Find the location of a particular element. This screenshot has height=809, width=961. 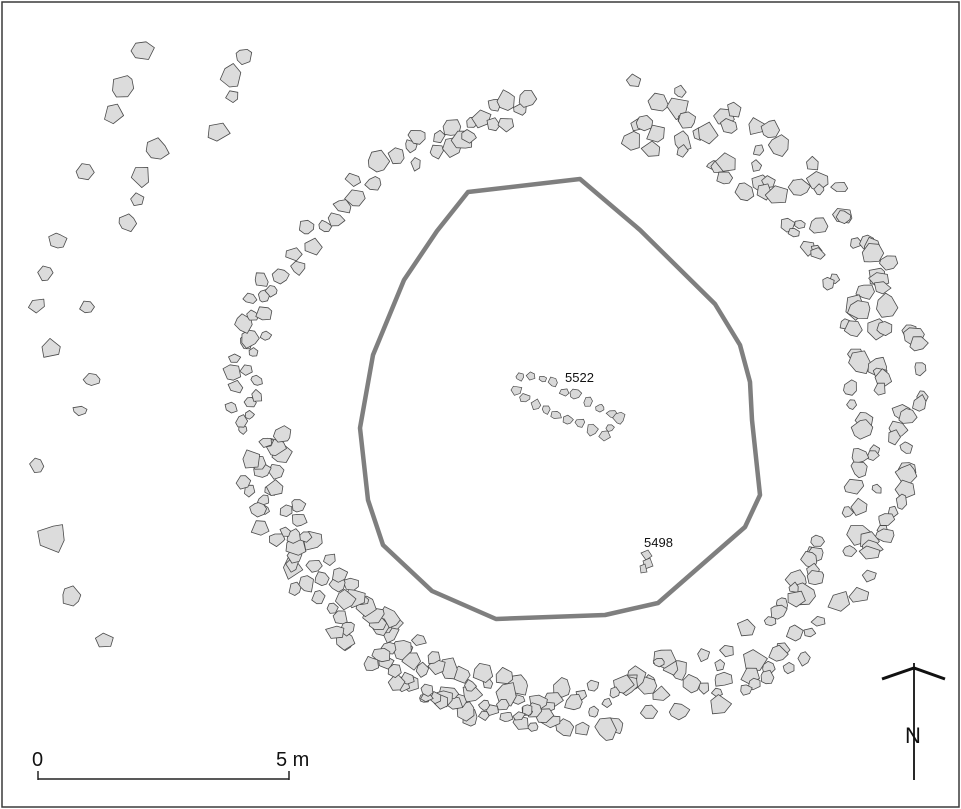

feature-5498: 5498 is located at coordinates (656, 554).